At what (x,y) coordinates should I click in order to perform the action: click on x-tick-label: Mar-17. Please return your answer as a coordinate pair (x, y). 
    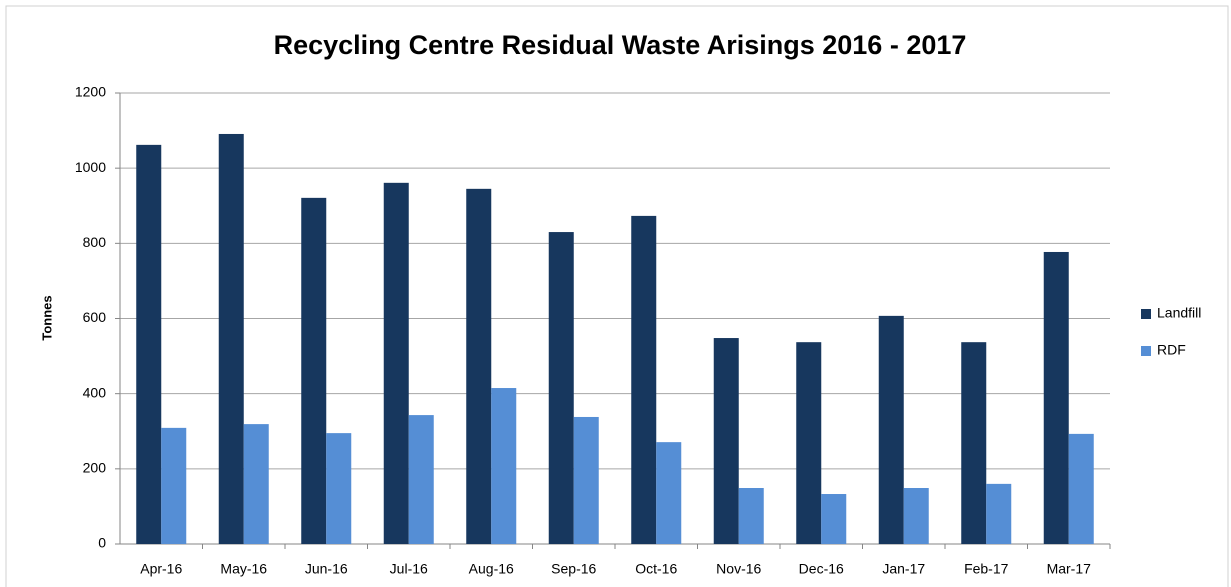
    Looking at the image, I should click on (1069, 569).